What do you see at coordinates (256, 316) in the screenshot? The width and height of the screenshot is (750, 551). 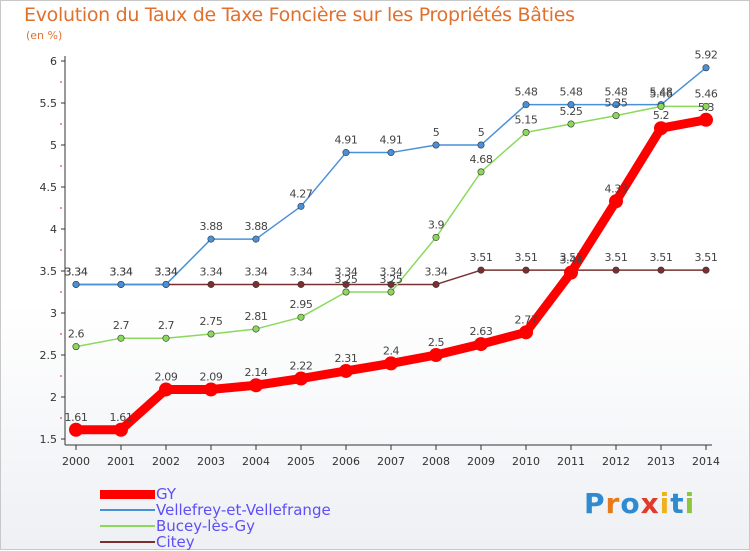 I see `data-label-2: 2.81` at bounding box center [256, 316].